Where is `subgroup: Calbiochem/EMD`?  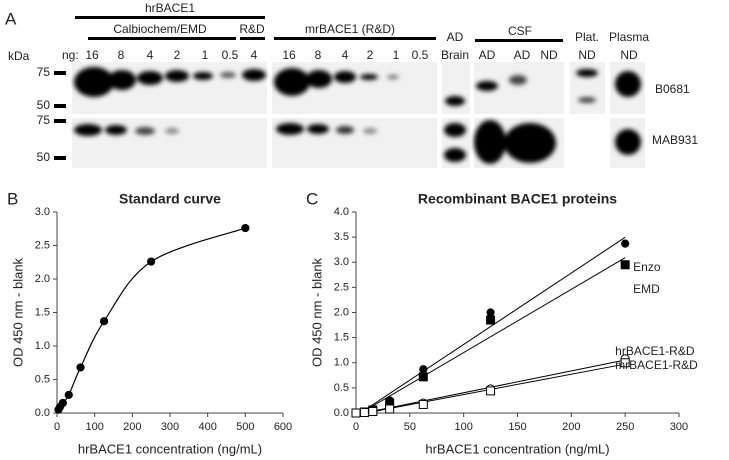 subgroup: Calbiochem/EMD is located at coordinates (160, 29).